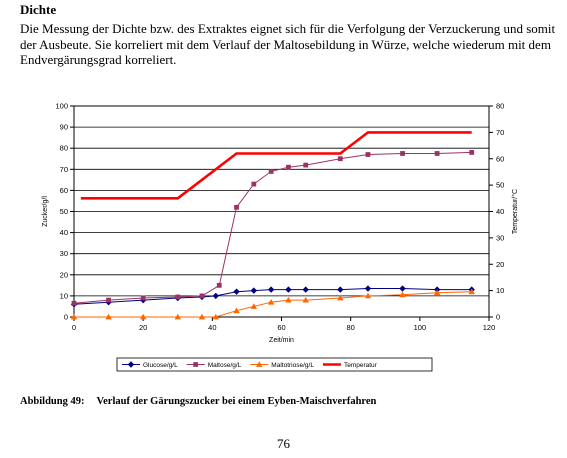 The width and height of the screenshot is (567, 458). What do you see at coordinates (64, 232) in the screenshot?
I see `y-tick-label: 40` at bounding box center [64, 232].